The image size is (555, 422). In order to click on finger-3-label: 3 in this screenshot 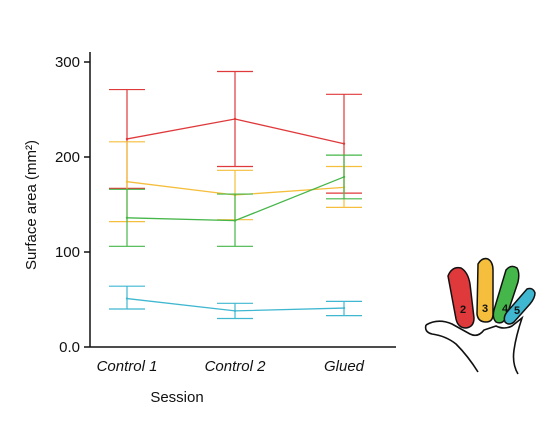, I will do `click(485, 309)`.